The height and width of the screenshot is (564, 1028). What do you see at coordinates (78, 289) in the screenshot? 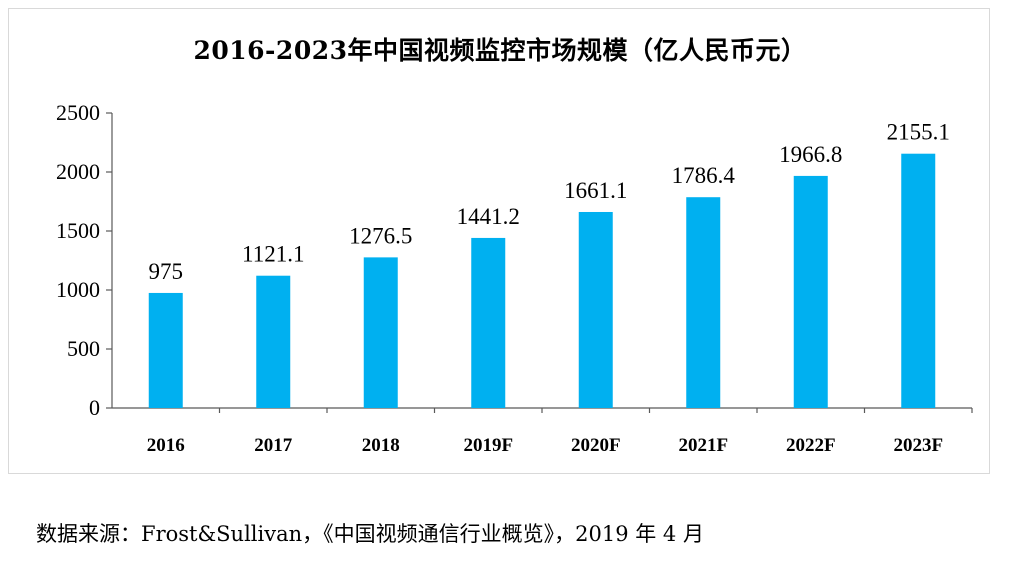
I see `y-tick-label: 1000` at bounding box center [78, 289].